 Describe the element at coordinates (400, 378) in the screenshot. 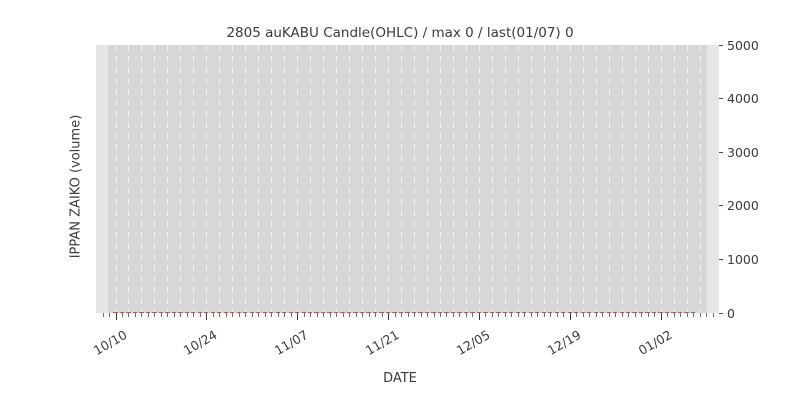

I see `x-axis-title: DATE` at that location.